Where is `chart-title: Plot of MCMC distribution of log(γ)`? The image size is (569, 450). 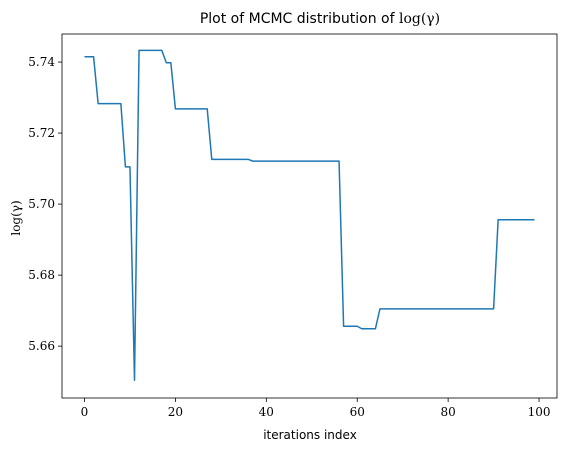
chart-title: Plot of MCMC distribution of log(γ) is located at coordinates (320, 19).